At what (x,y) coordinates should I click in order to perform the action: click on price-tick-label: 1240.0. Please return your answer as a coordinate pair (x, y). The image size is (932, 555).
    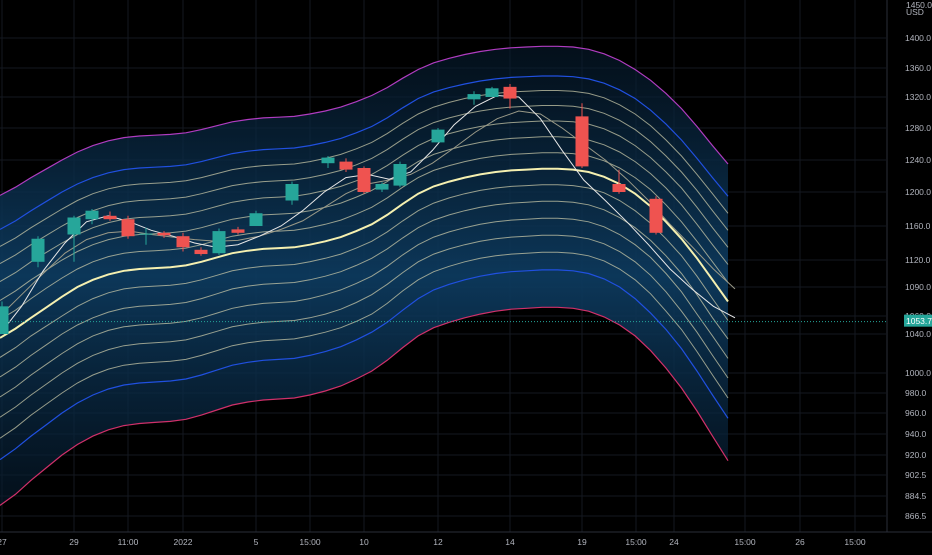
    Looking at the image, I should click on (918, 160).